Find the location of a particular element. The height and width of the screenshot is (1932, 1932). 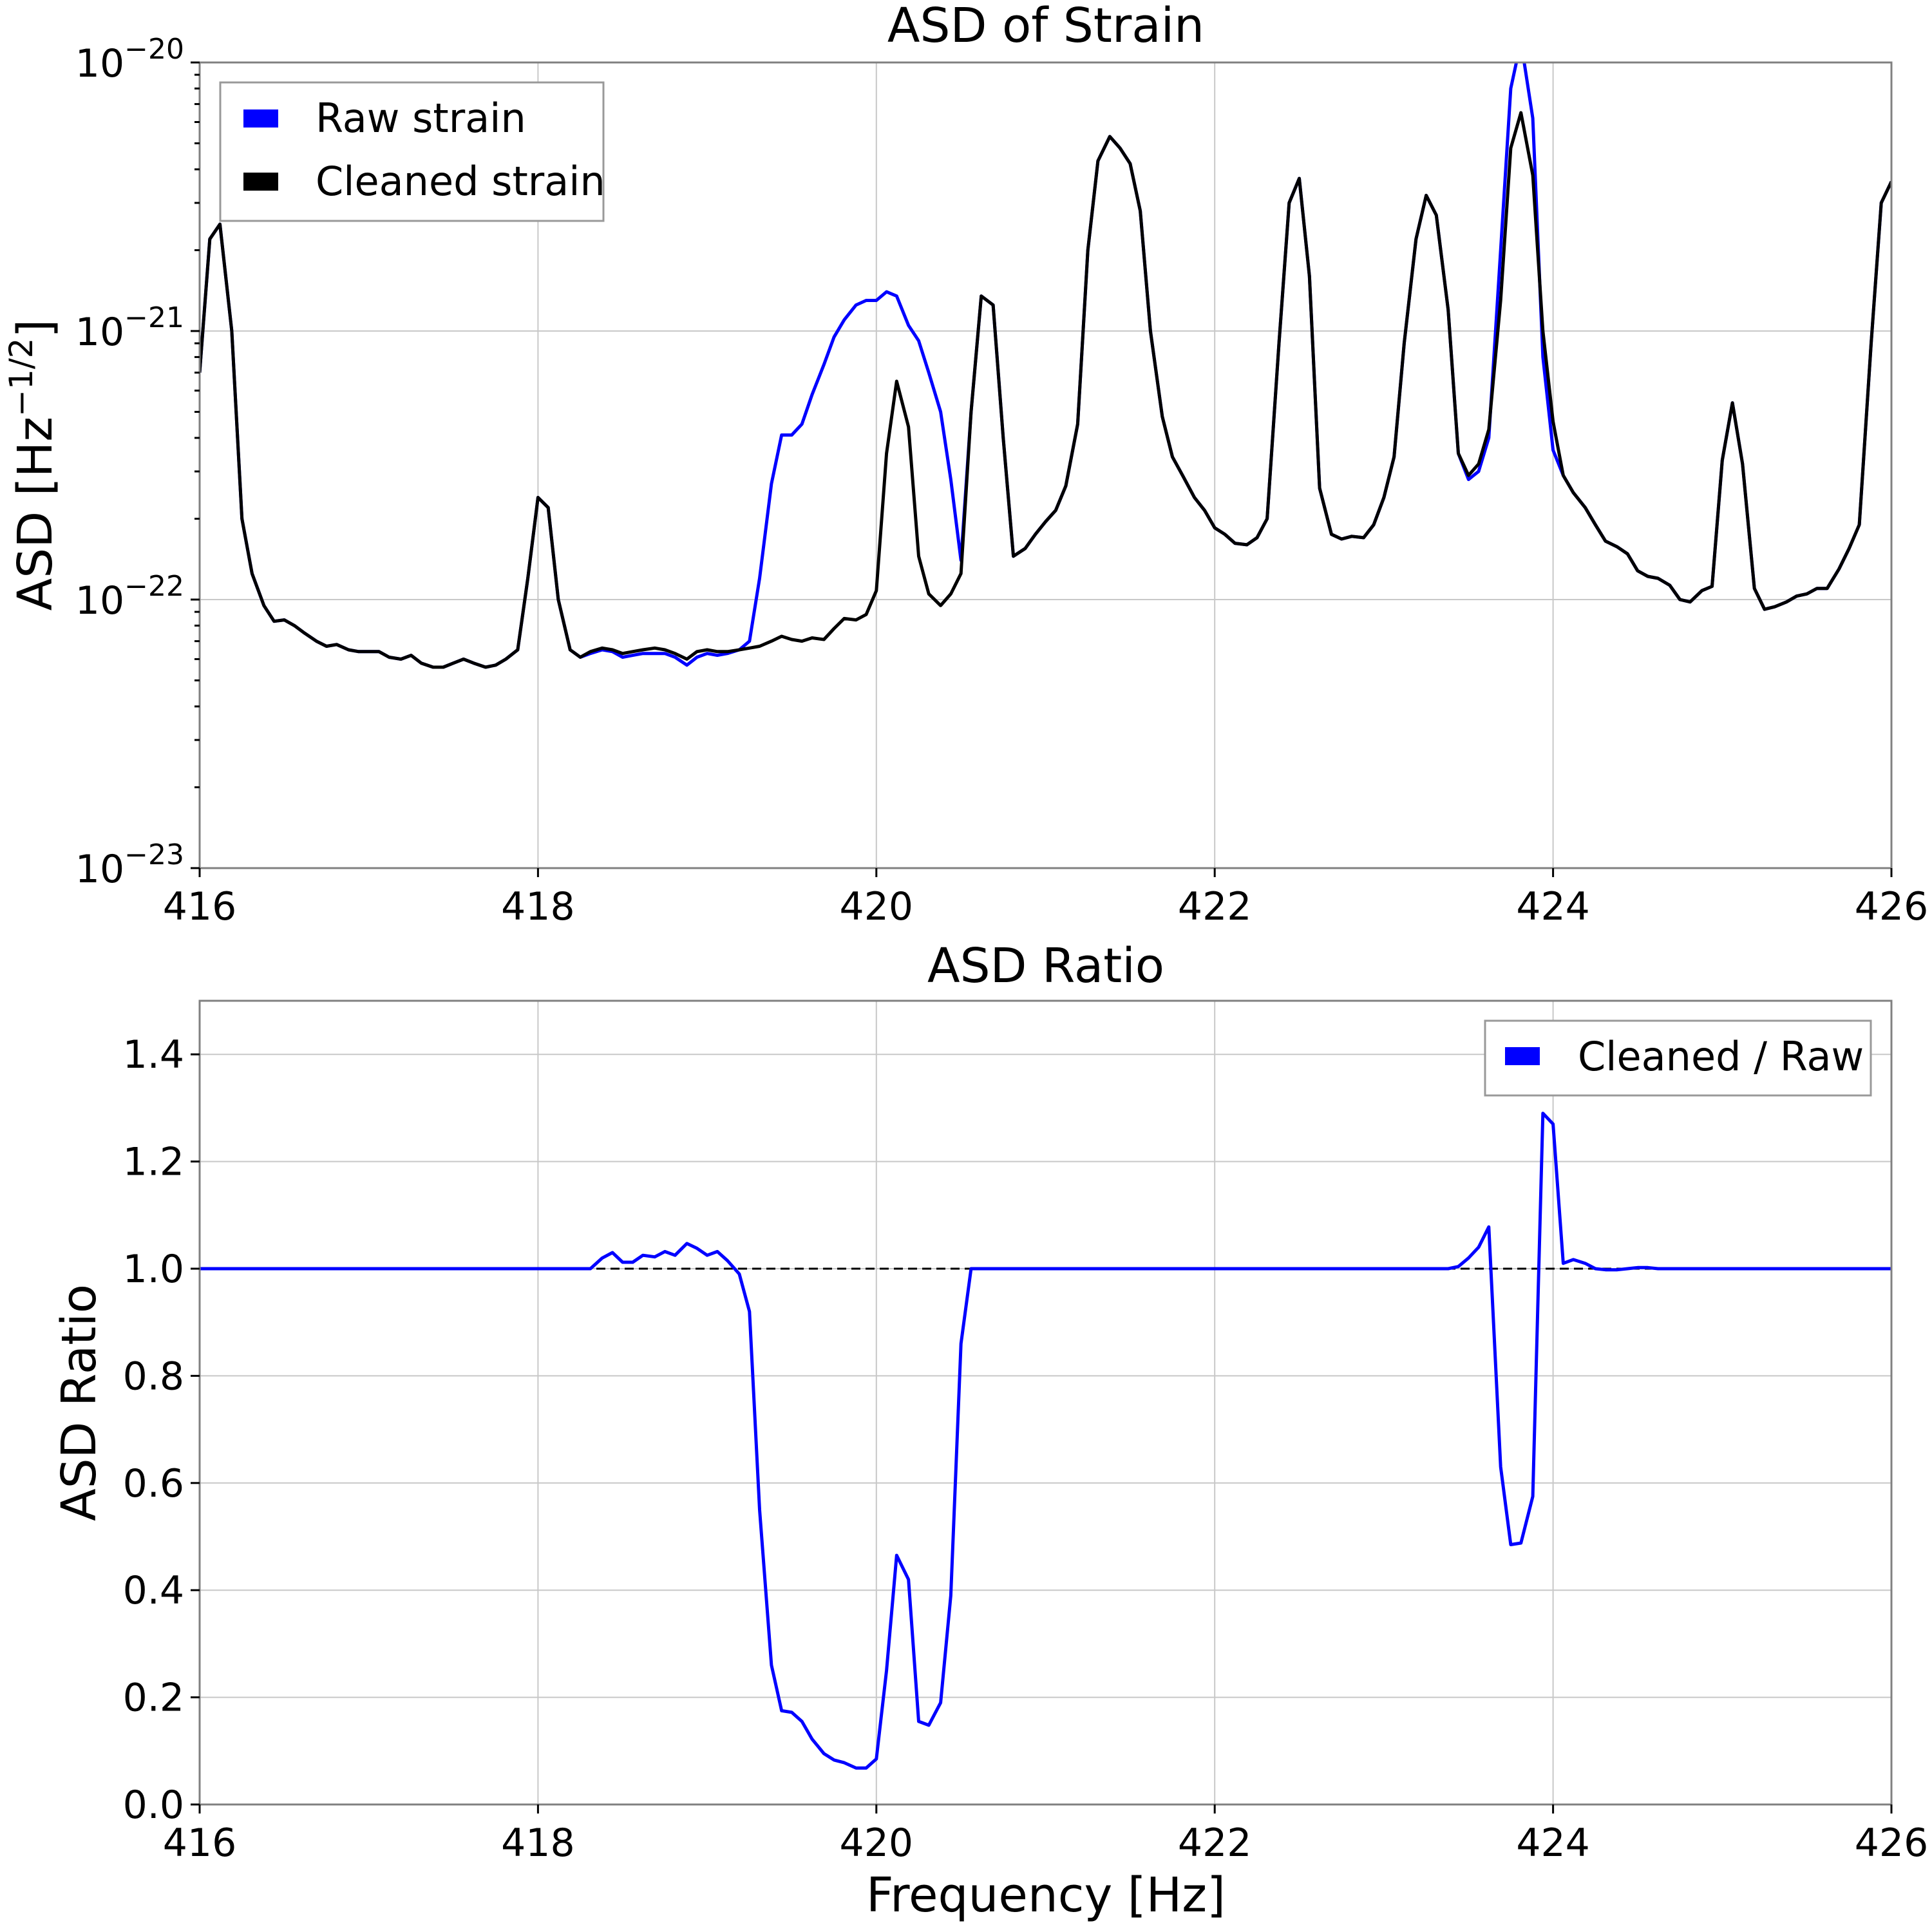

top-legend-box is located at coordinates (412, 151).